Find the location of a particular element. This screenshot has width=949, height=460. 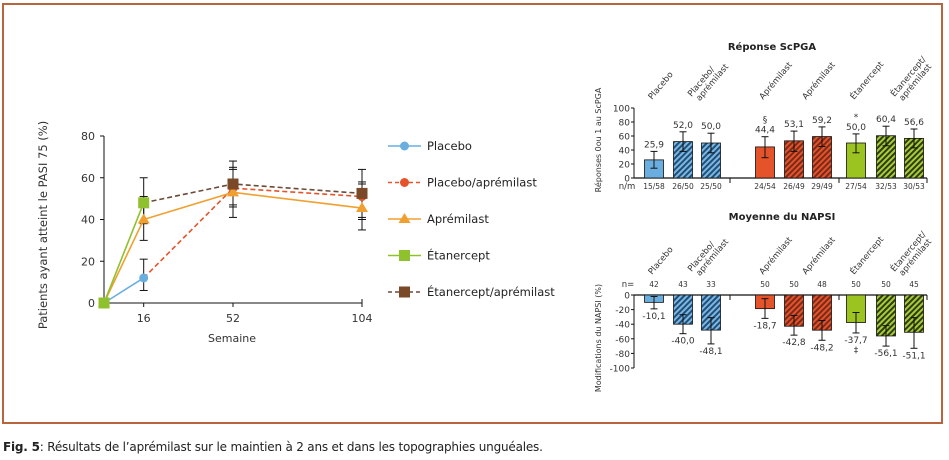

group-label: Étanercept is located at coordinates (866, 80).